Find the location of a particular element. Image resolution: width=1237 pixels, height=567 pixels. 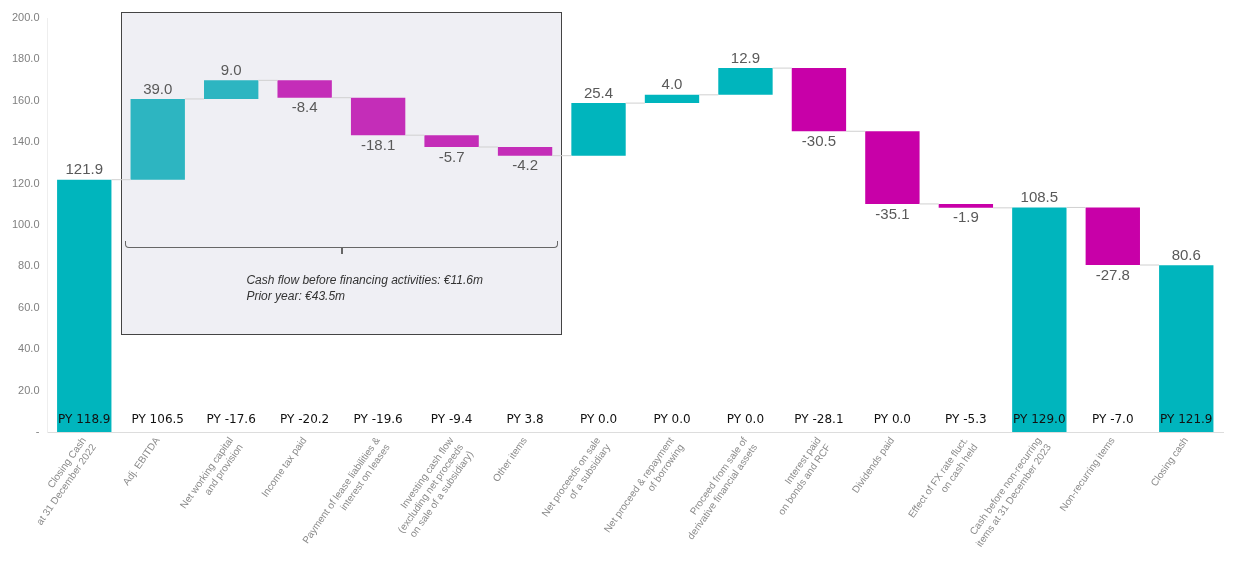

y-tick-label: 200.0 is located at coordinates (26, 17).